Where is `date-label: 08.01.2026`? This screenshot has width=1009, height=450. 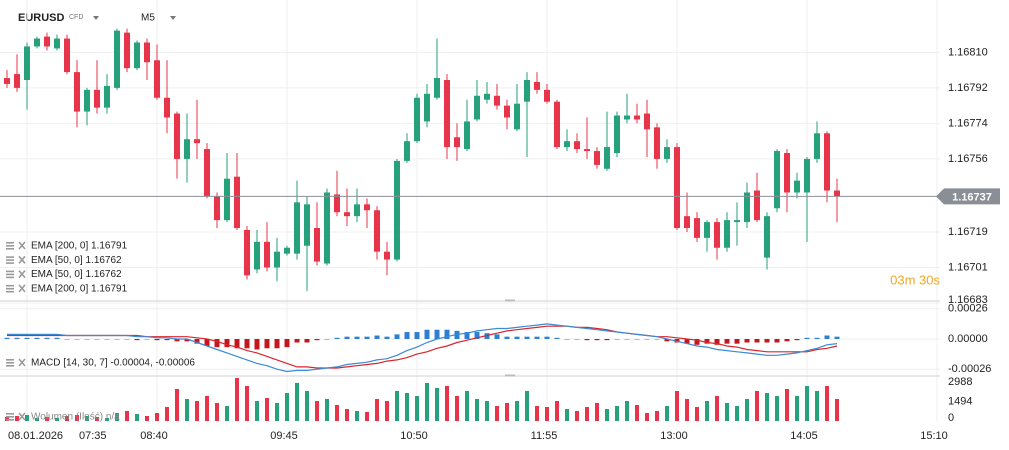
date-label: 08.01.2026 is located at coordinates (35, 436).